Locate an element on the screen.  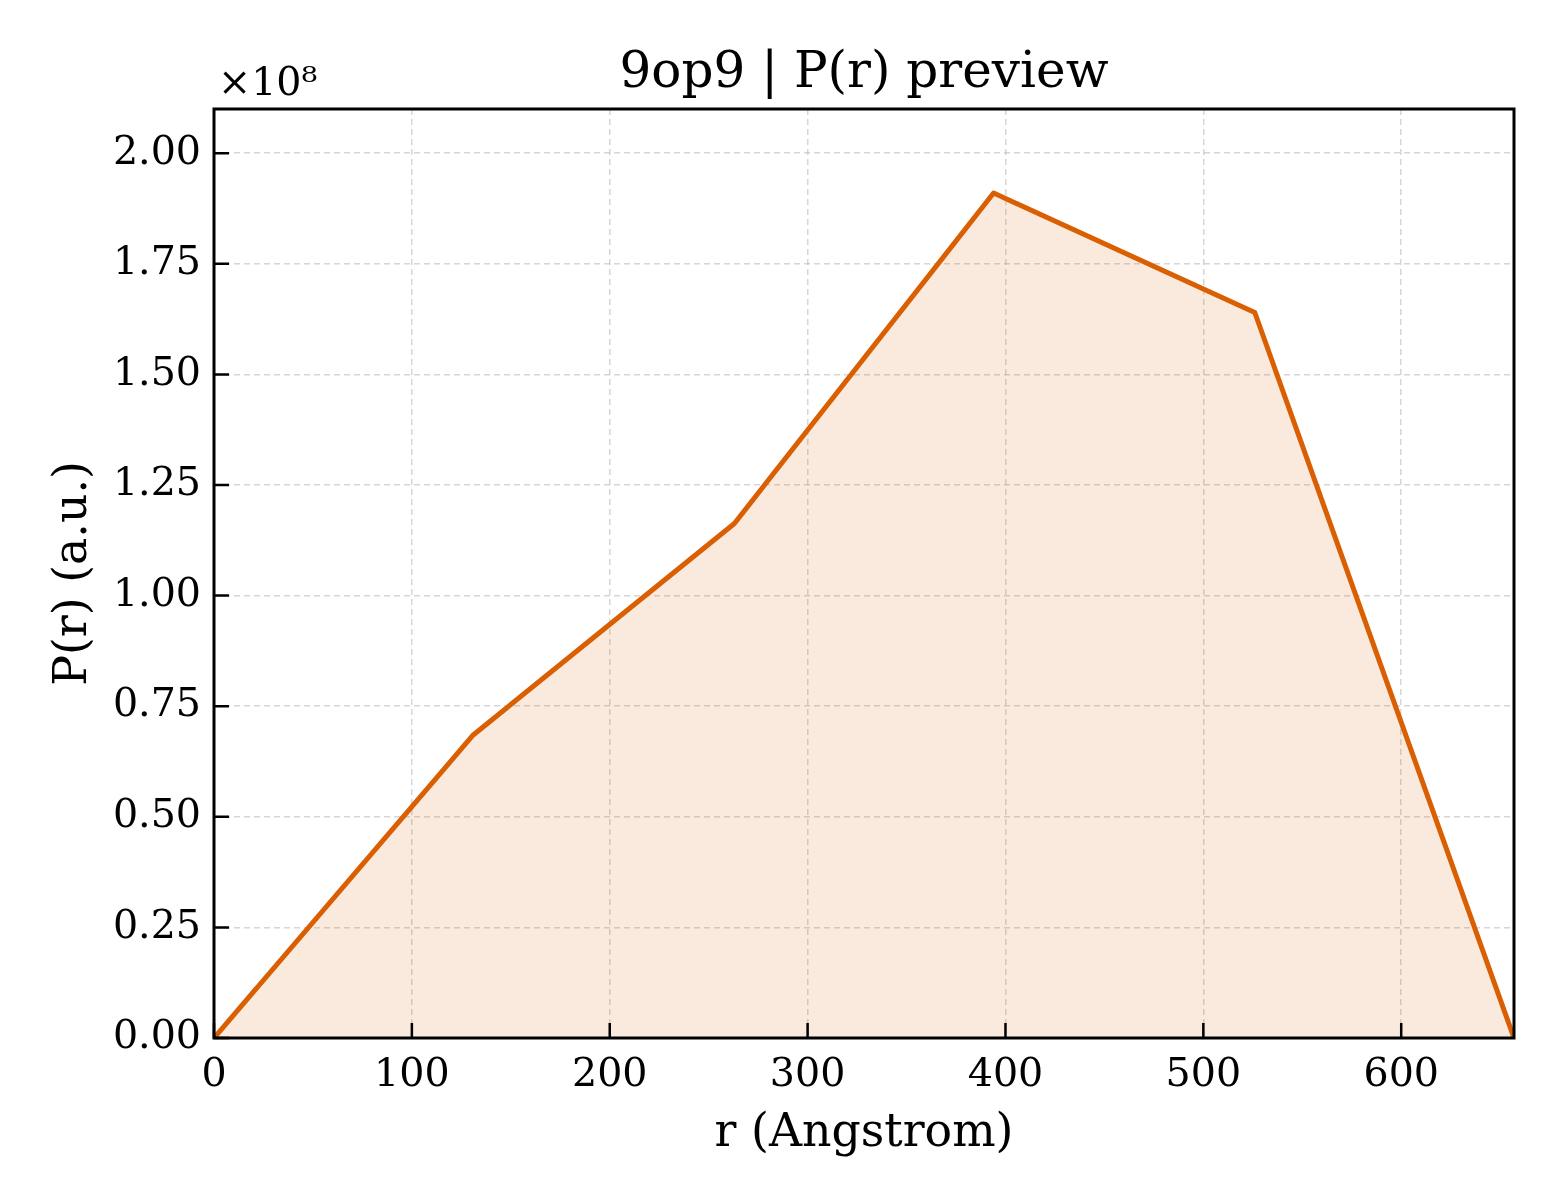
x-axis-title: r (Angstrom) is located at coordinates (864, 1130).